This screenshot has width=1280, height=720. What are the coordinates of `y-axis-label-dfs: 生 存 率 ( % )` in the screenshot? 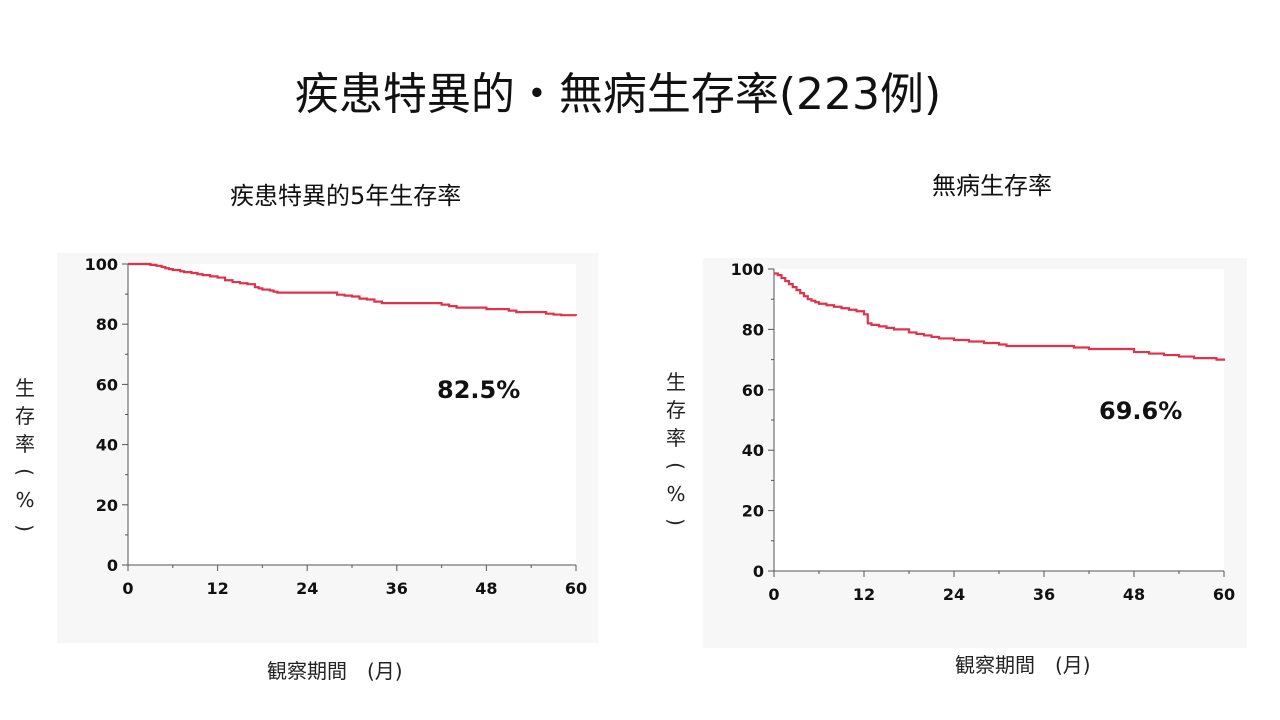 It's located at (676, 452).